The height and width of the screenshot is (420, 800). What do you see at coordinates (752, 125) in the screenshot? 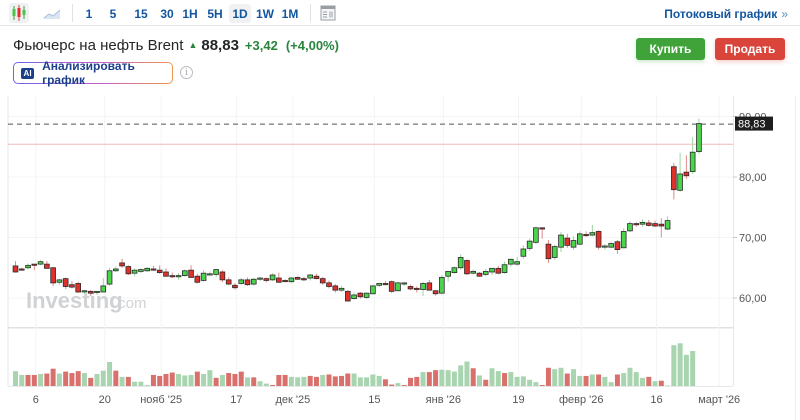
I see `svg-text: 88,83` at bounding box center [752, 125].